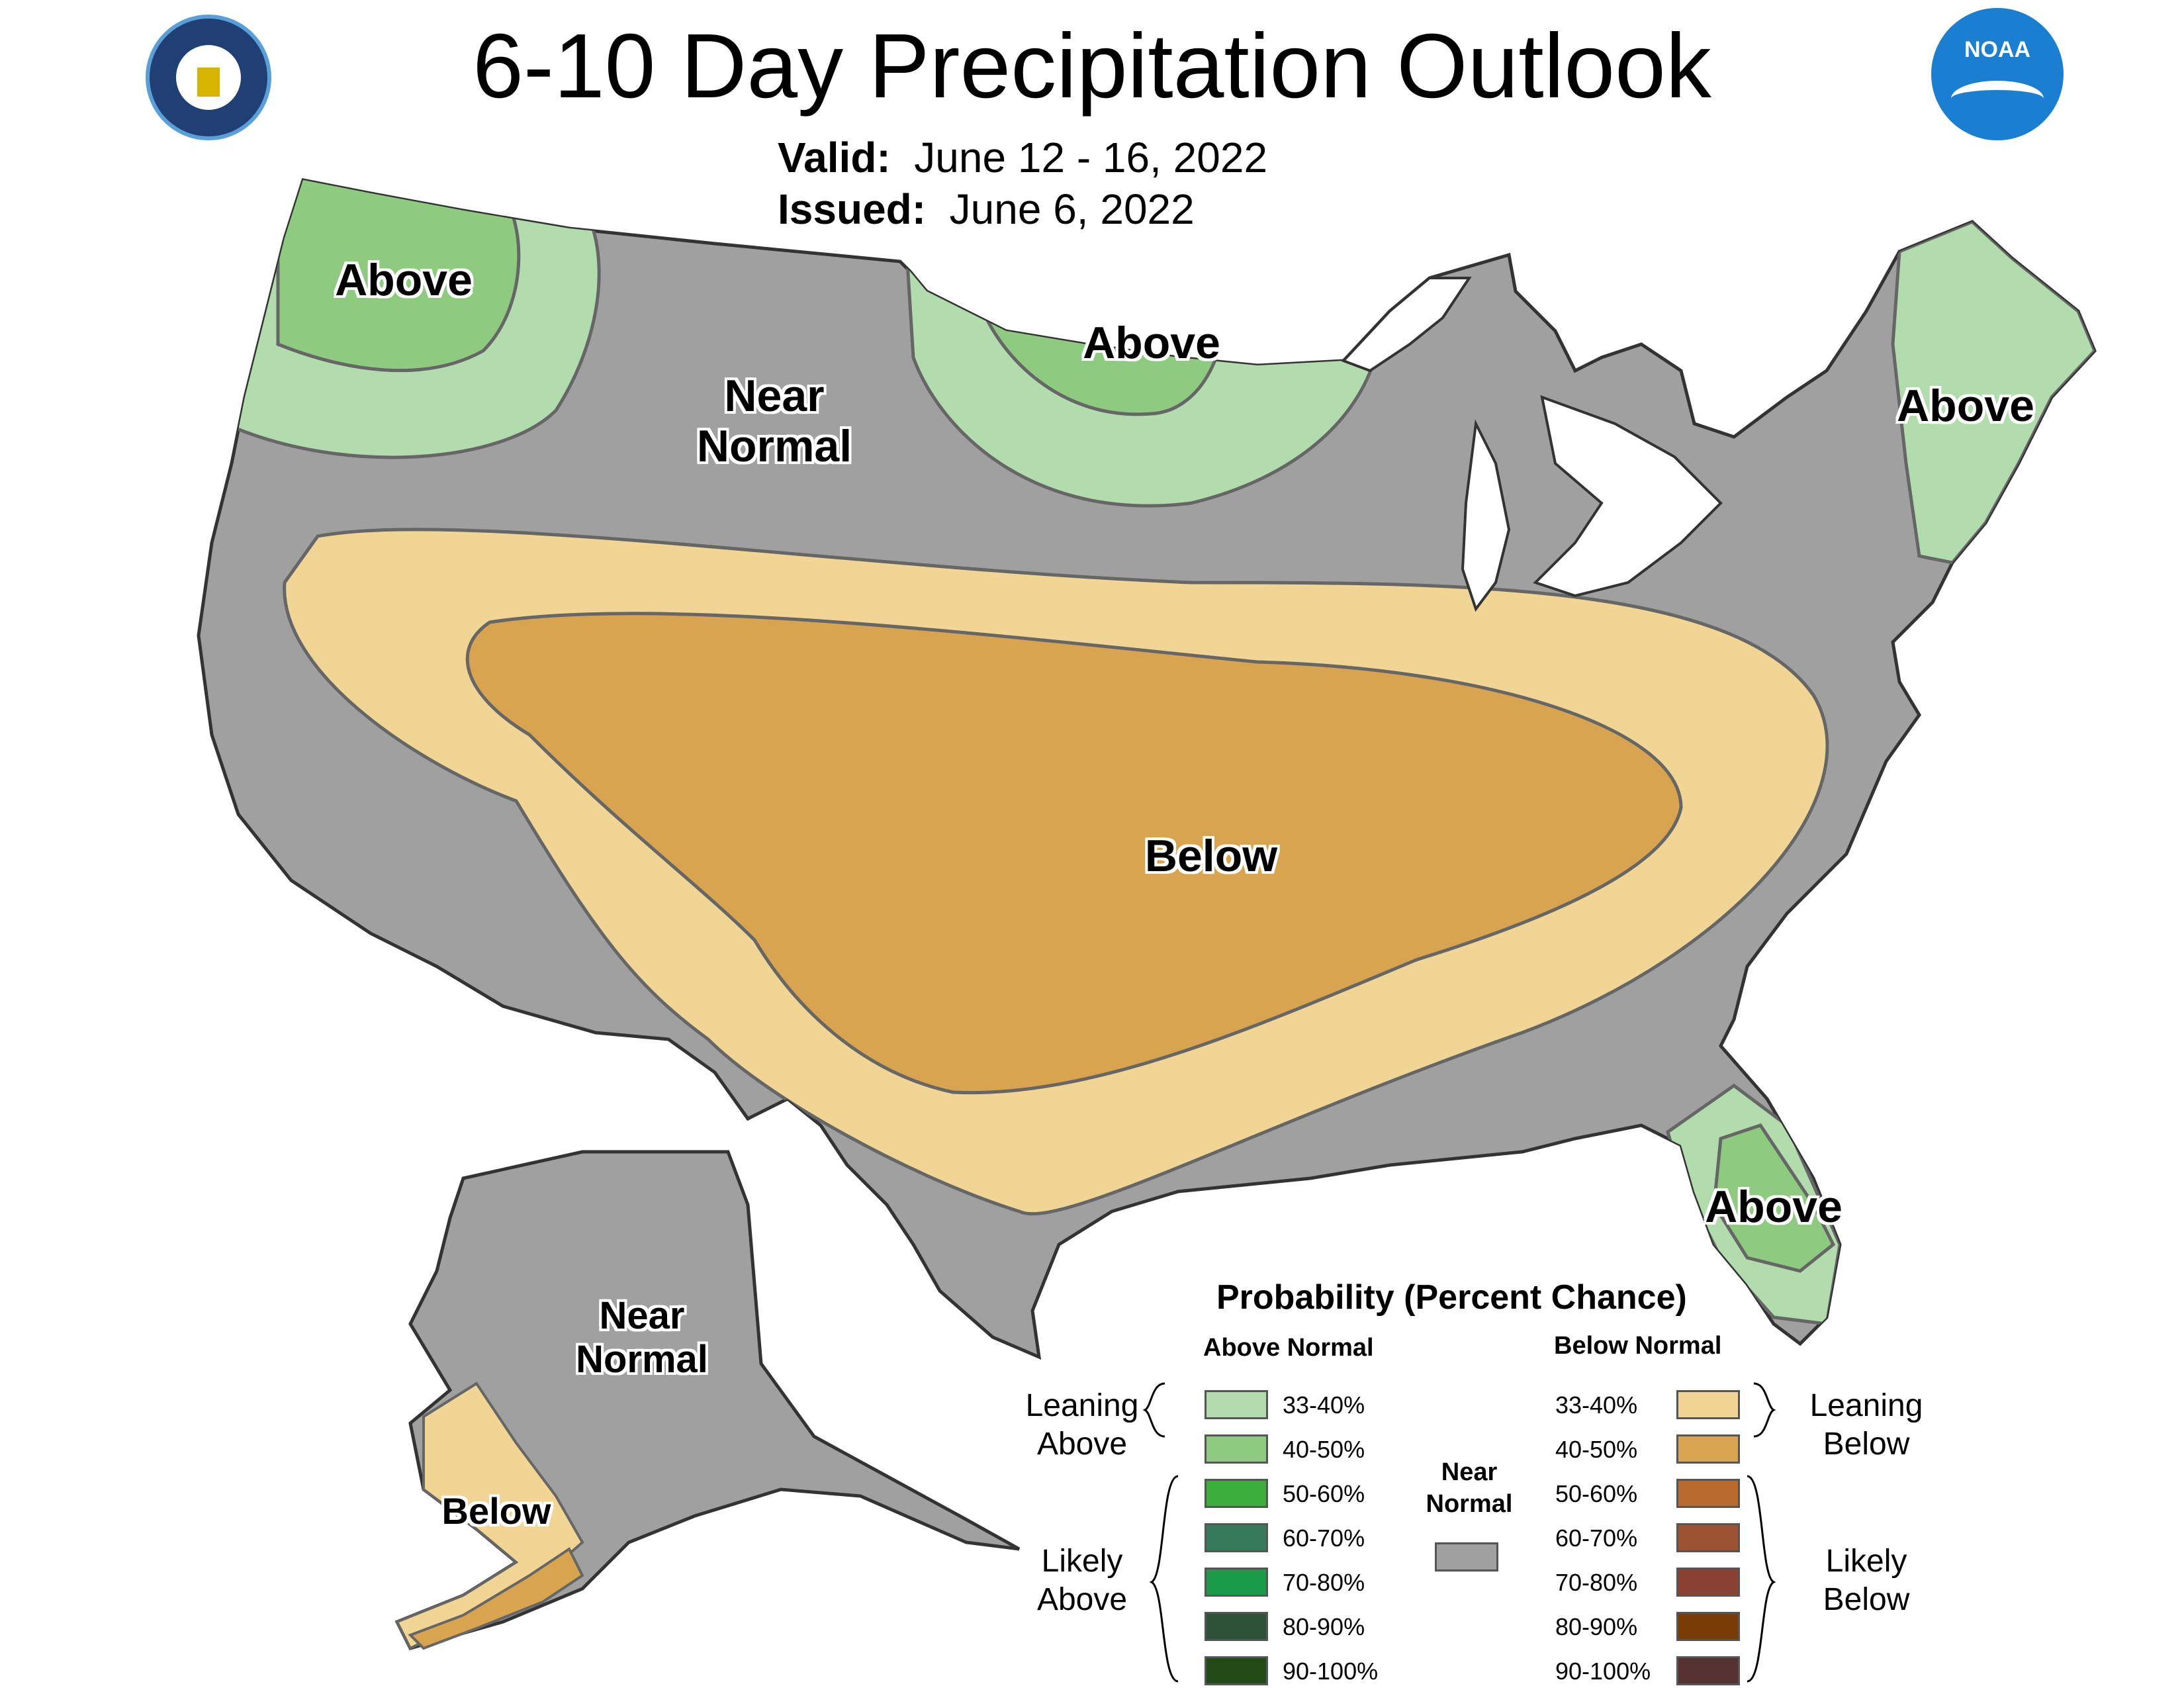  Describe the element at coordinates (1470, 1488) in the screenshot. I see `legend-near-normal-label: Near Normal` at that location.